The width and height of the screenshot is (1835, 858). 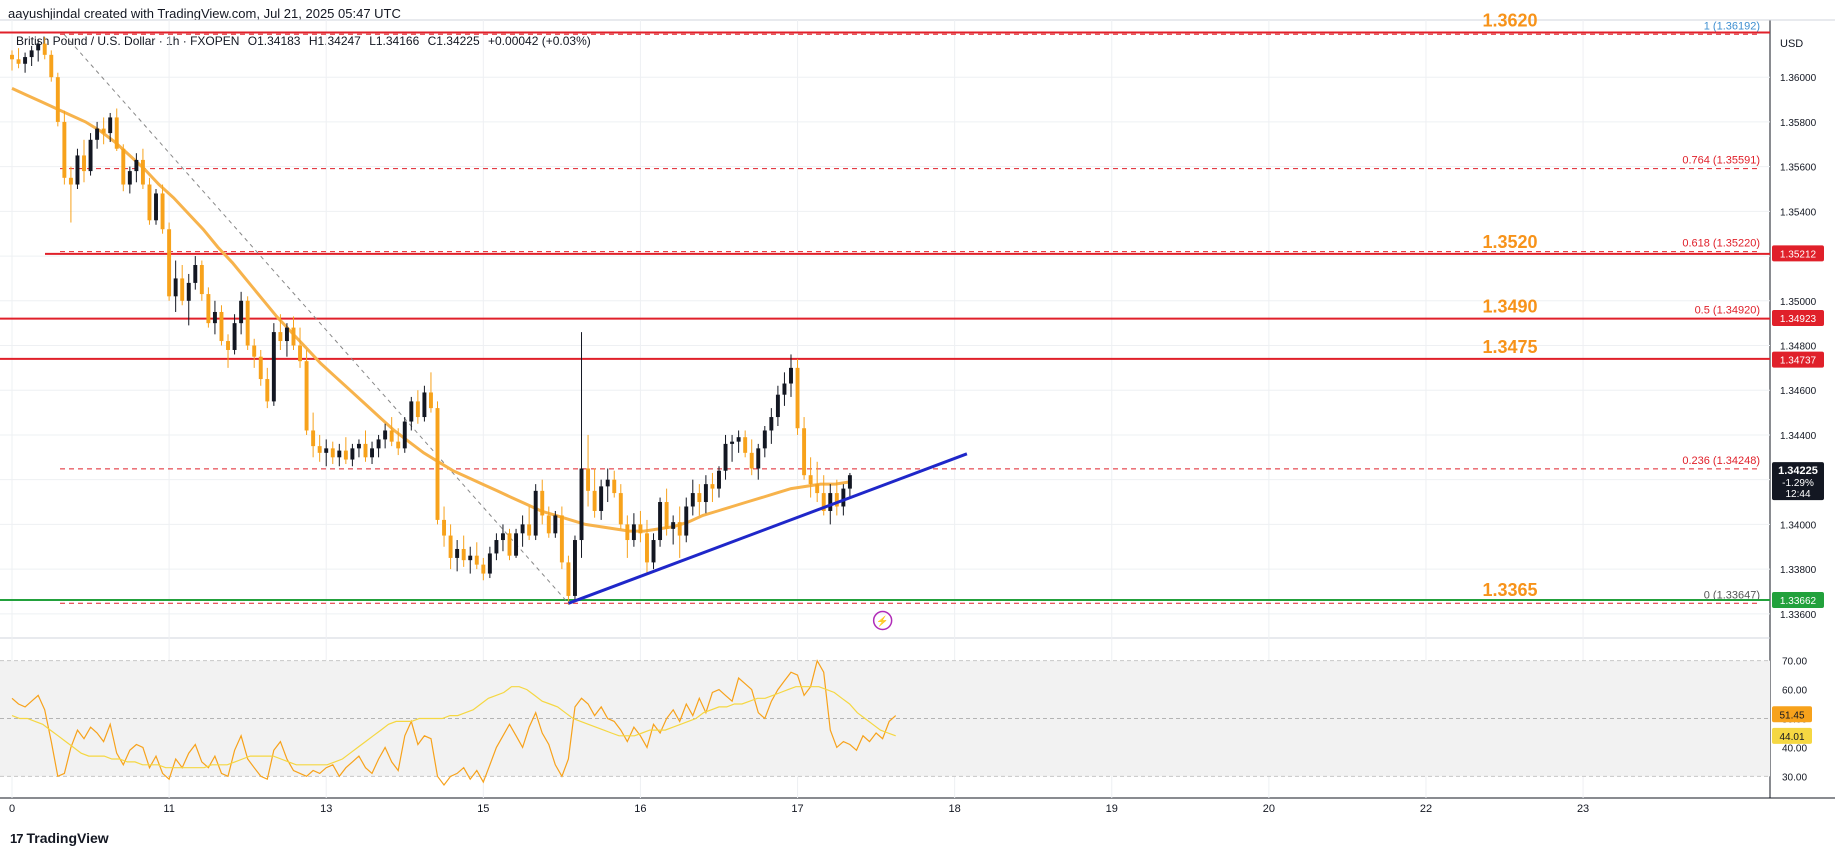 I want to click on x-tick-label: 17, so click(x=797, y=809).